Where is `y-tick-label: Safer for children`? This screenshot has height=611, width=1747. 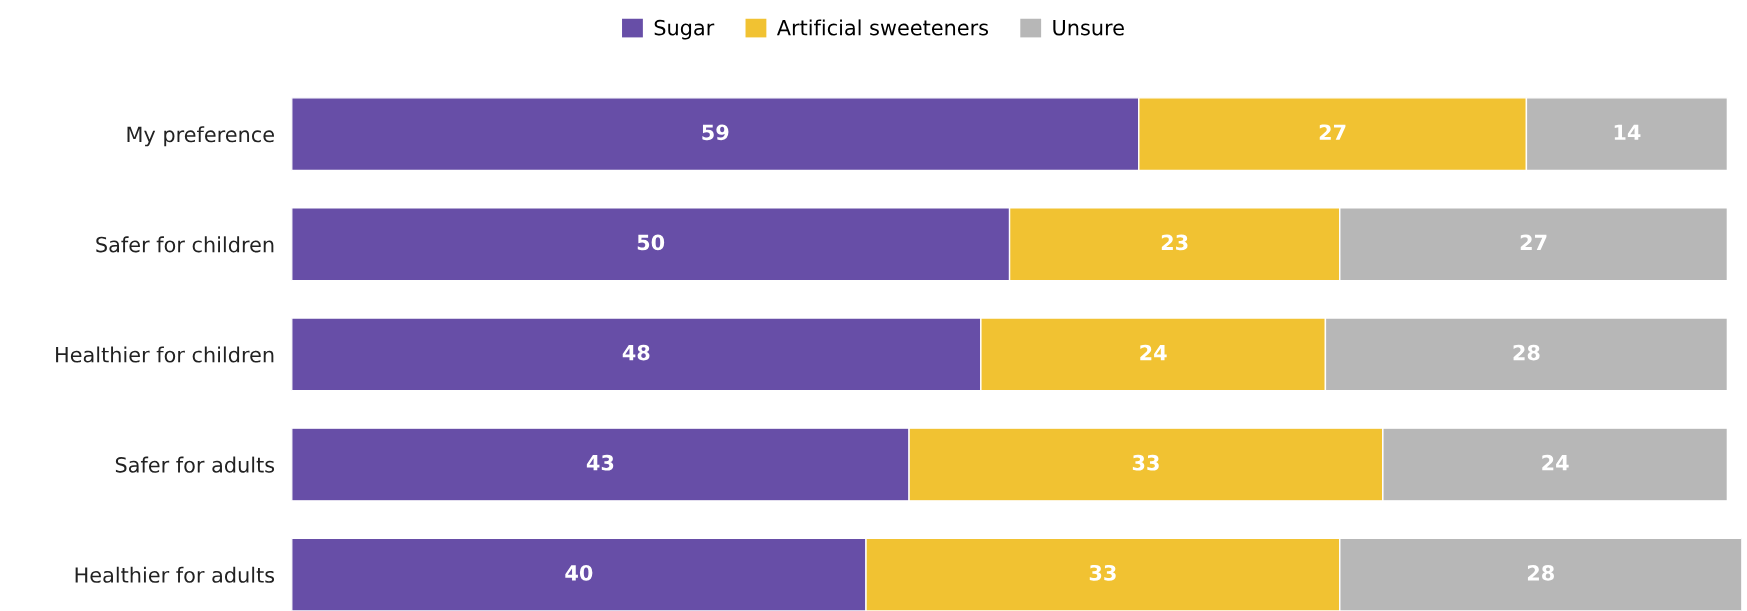
y-tick-label: Safer for children is located at coordinates (185, 244).